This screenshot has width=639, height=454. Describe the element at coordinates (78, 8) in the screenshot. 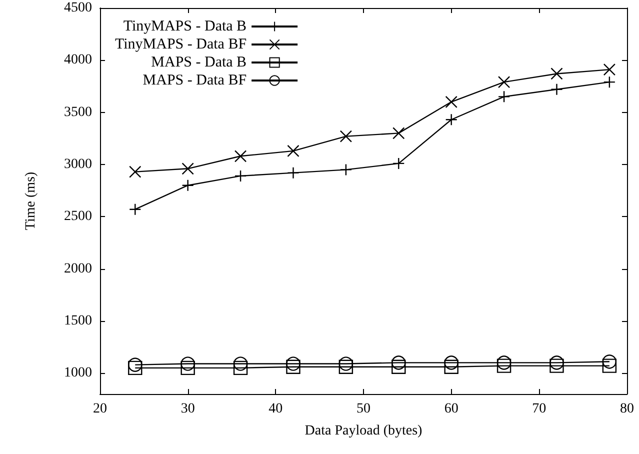

I see `y-tick-label: 4500` at that location.